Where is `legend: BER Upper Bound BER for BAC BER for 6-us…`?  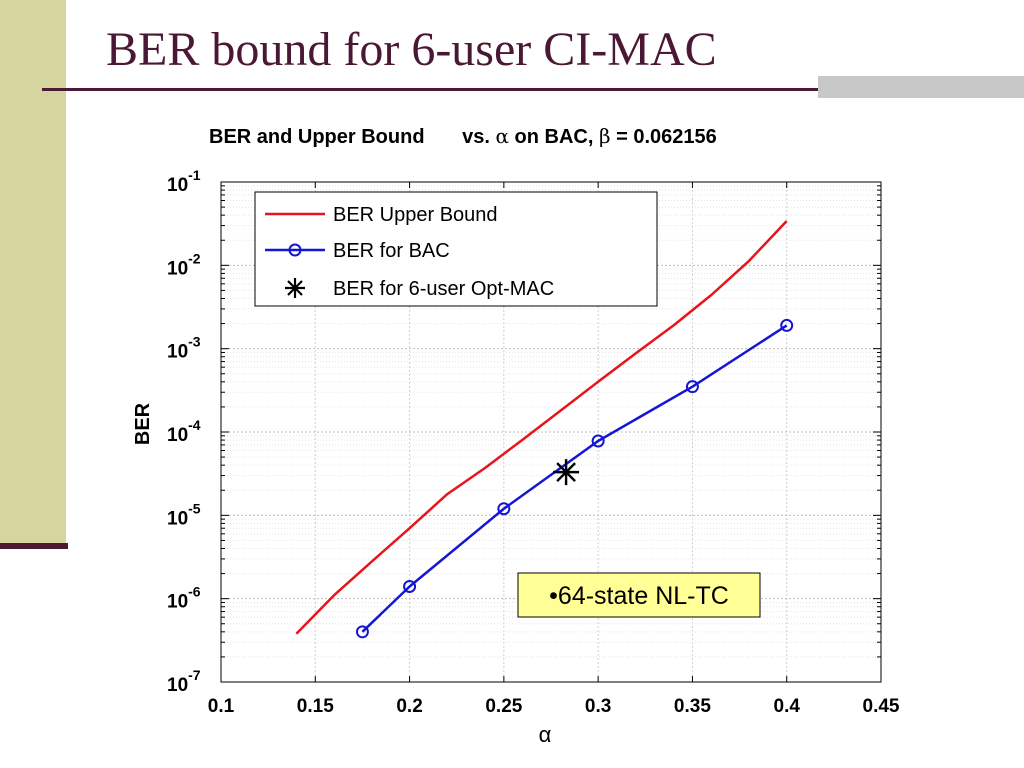
legend: BER Upper Bound BER for BAC BER for 6-us… is located at coordinates (456, 249).